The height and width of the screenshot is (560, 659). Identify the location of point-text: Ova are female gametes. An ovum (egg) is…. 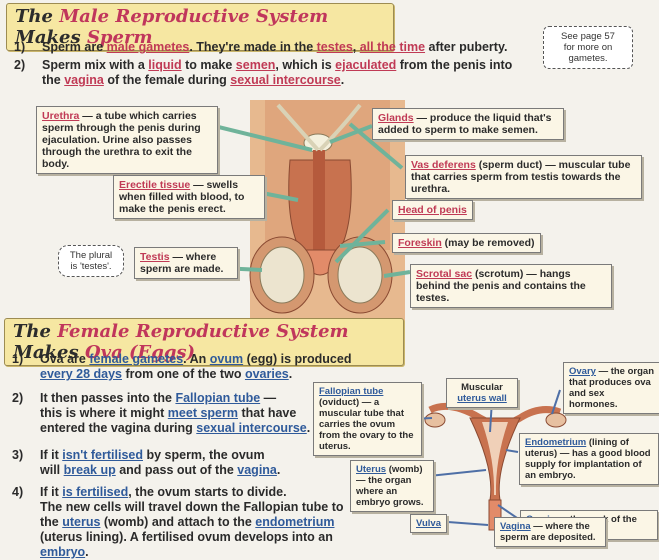
(195, 367).